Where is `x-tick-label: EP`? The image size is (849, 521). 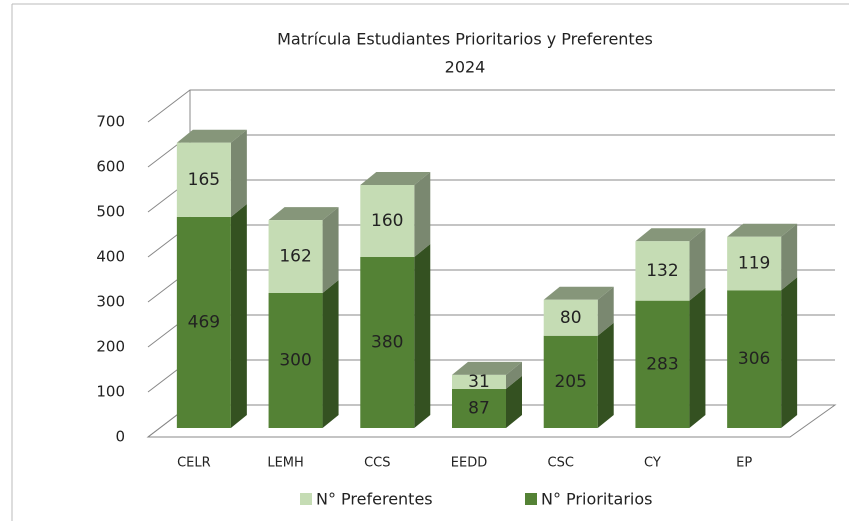
x-tick-label: EP is located at coordinates (744, 463).